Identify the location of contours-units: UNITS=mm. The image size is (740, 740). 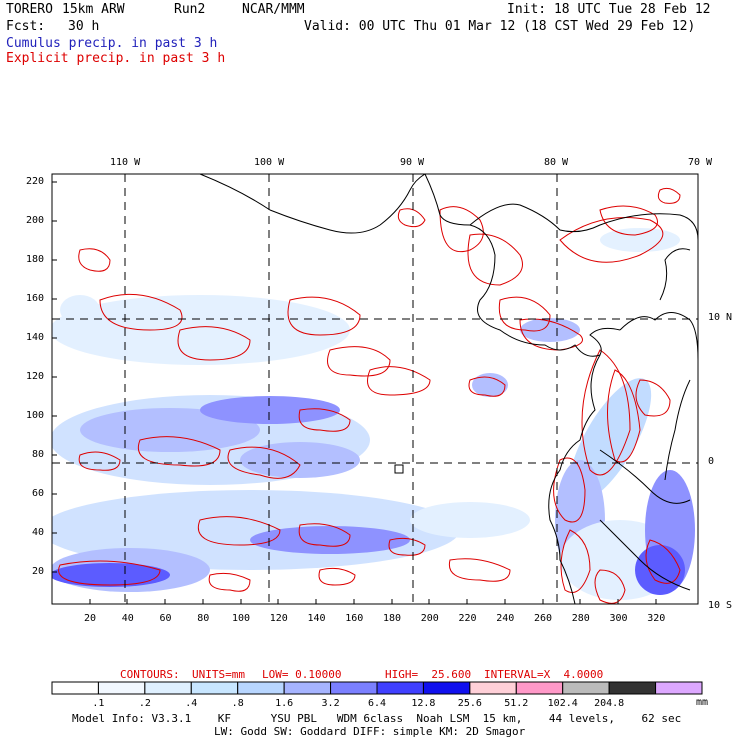
(218, 674).